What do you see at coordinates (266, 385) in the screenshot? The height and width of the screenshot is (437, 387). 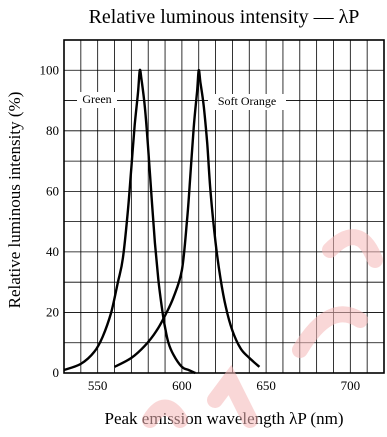 I see `x-tick-label: 650` at bounding box center [266, 385].